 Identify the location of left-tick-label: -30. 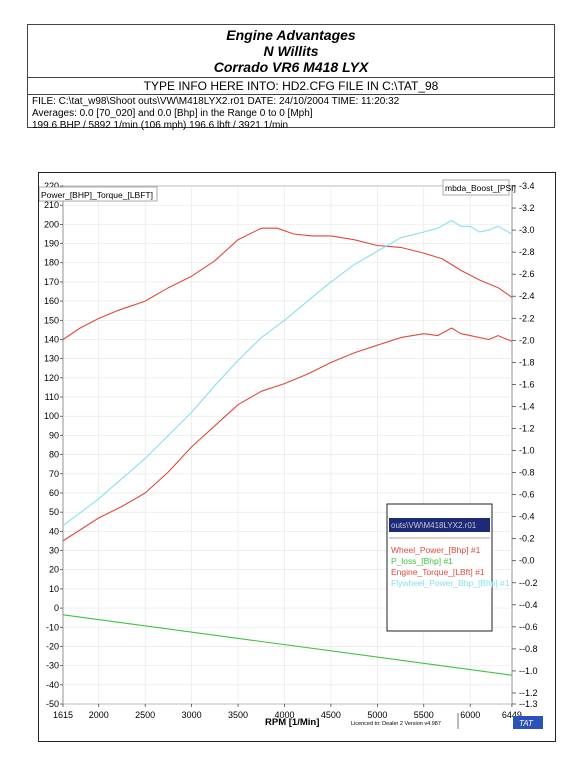
(52, 666).